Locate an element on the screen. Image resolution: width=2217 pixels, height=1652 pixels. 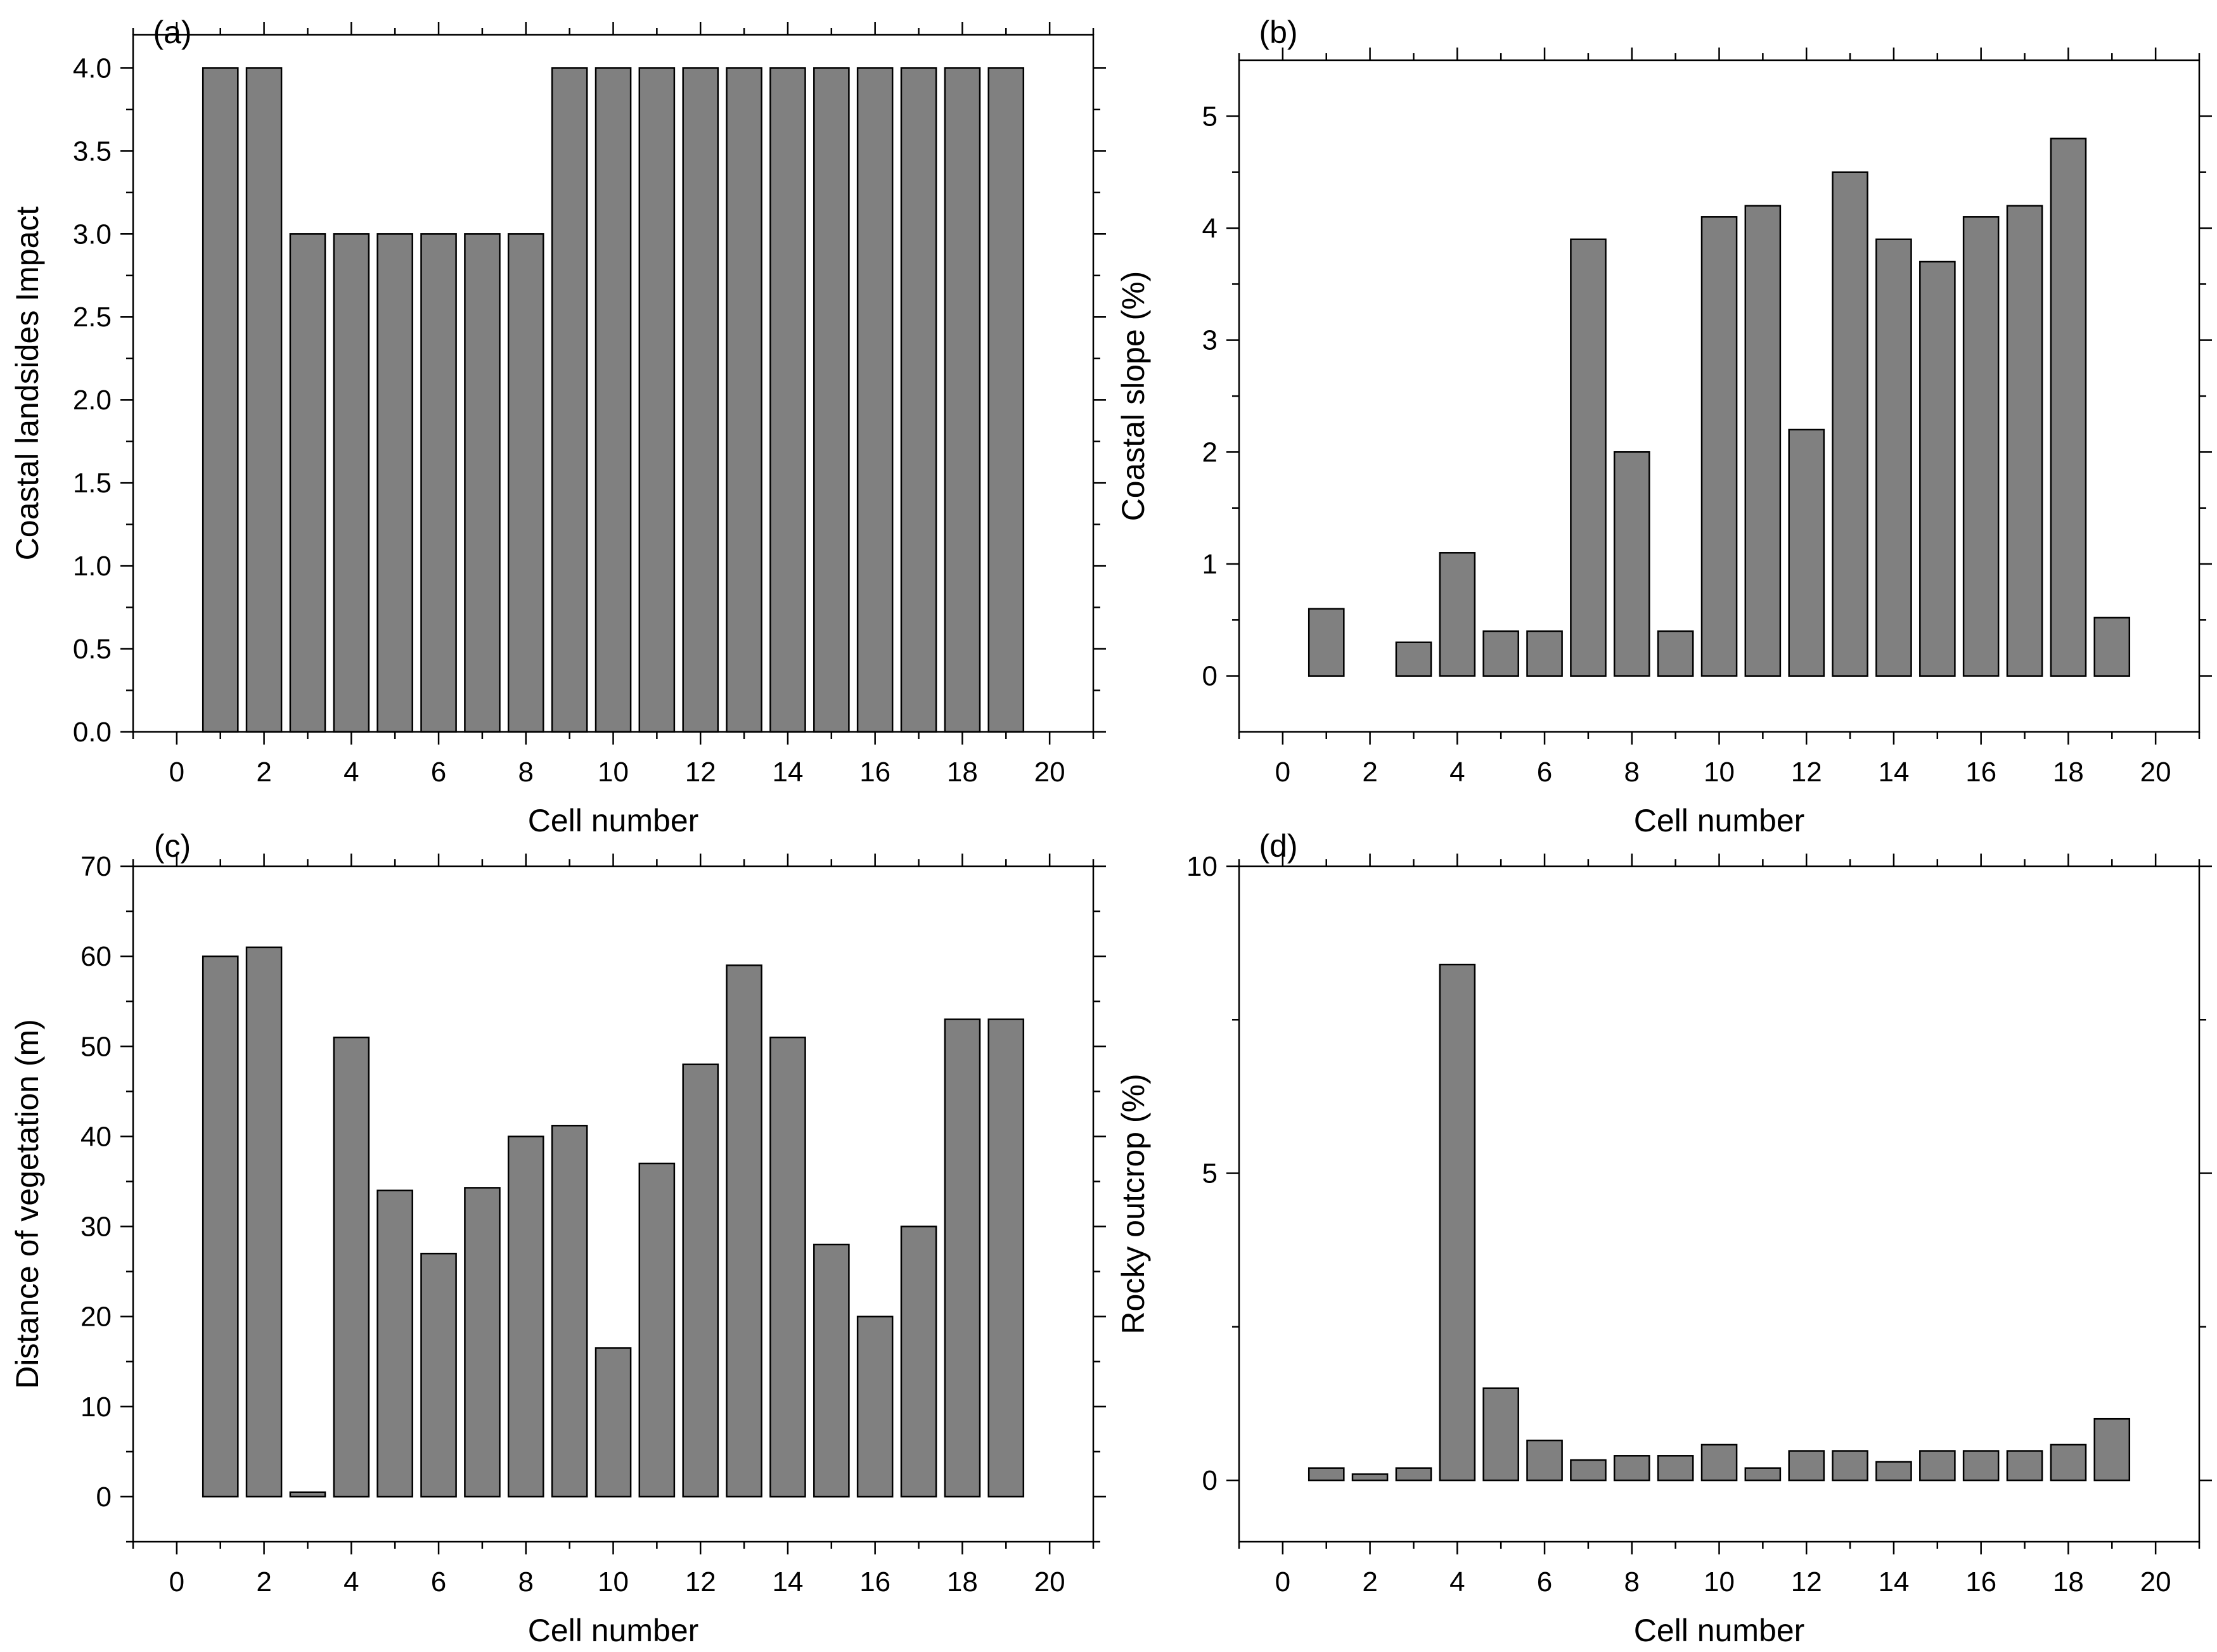
y-tick-label: 5 is located at coordinates (1210, 1173).